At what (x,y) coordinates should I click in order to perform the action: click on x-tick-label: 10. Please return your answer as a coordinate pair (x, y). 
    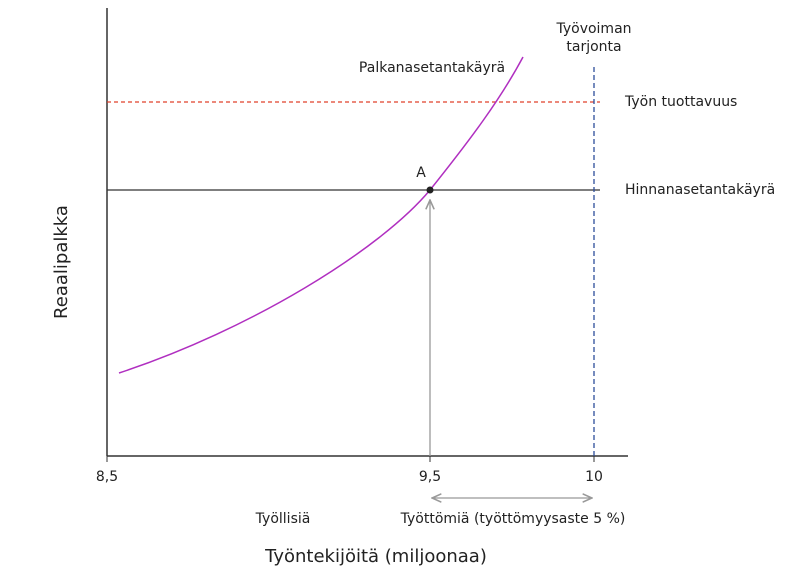
    Looking at the image, I should click on (594, 477).